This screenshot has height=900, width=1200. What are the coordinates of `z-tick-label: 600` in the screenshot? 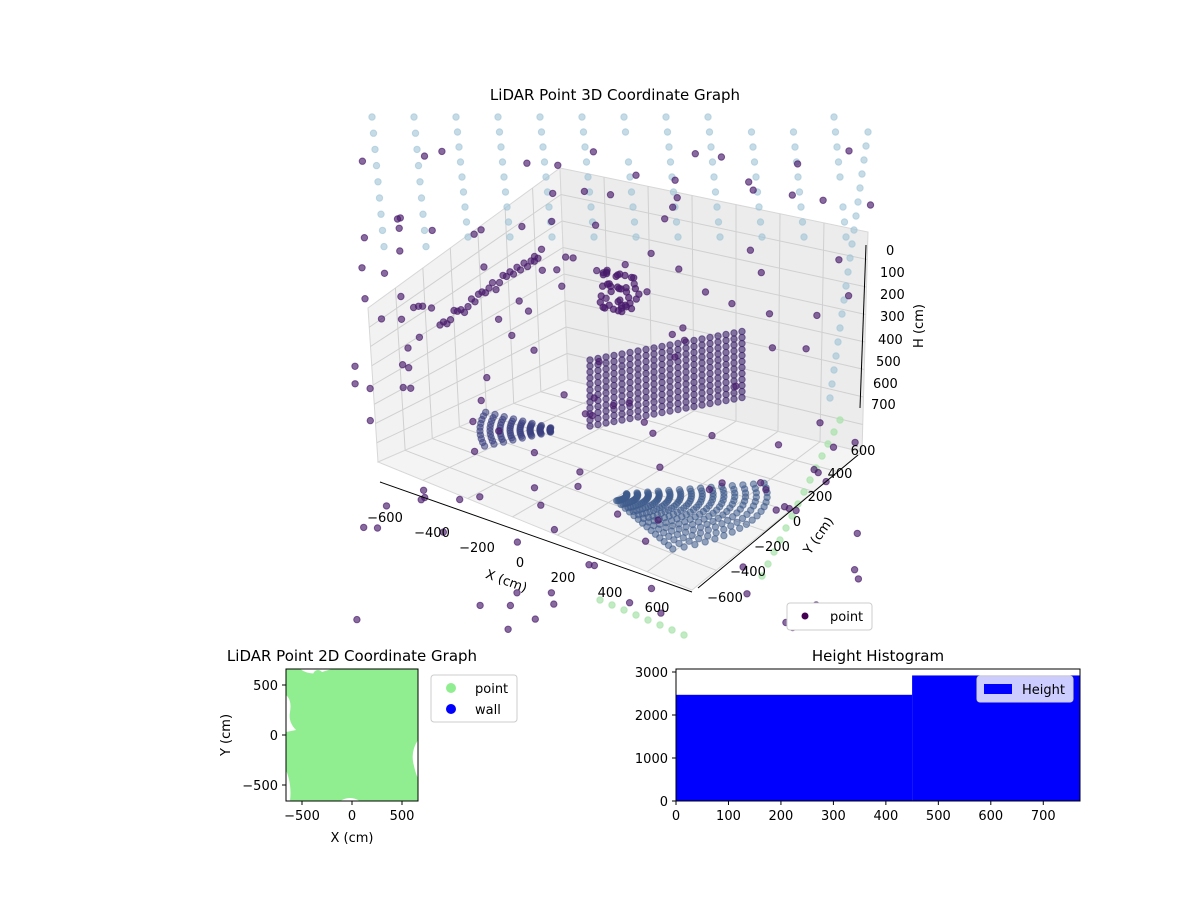 It's located at (885, 384).